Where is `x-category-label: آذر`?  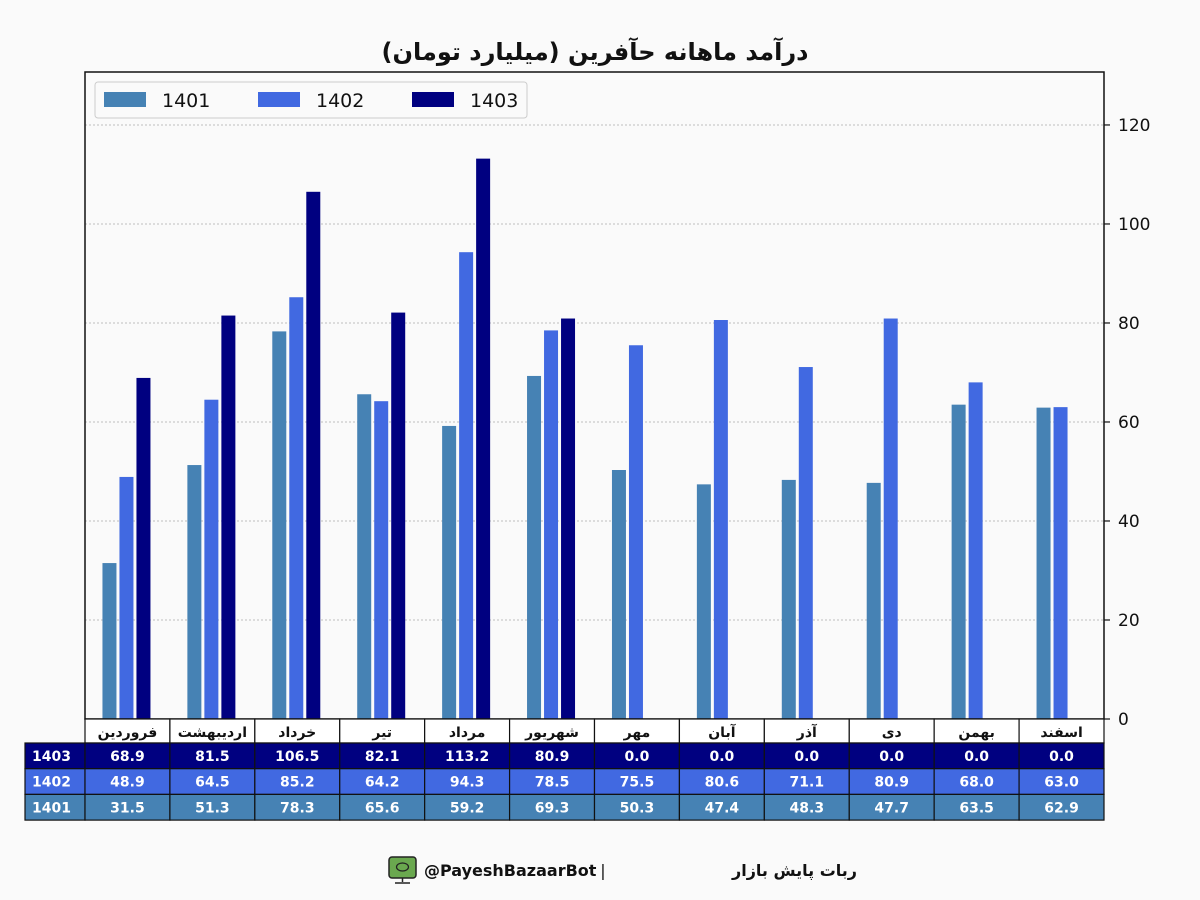
x-category-label: آذر is located at coordinates (807, 732).